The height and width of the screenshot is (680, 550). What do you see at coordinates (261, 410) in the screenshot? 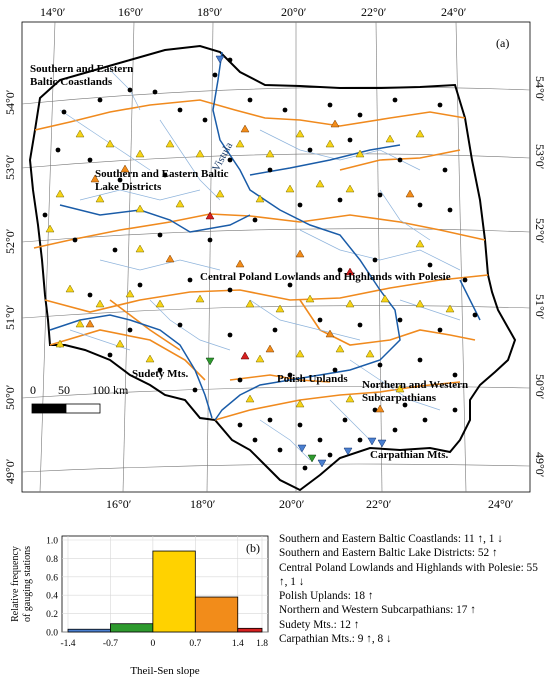
I see `negative-low-stations` at bounding box center [261, 410].